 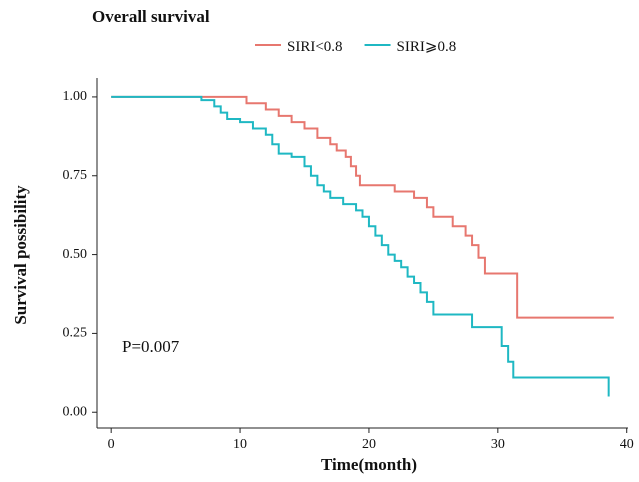 What do you see at coordinates (75, 175) in the screenshot?
I see `y-tick-label: 0.75` at bounding box center [75, 175].